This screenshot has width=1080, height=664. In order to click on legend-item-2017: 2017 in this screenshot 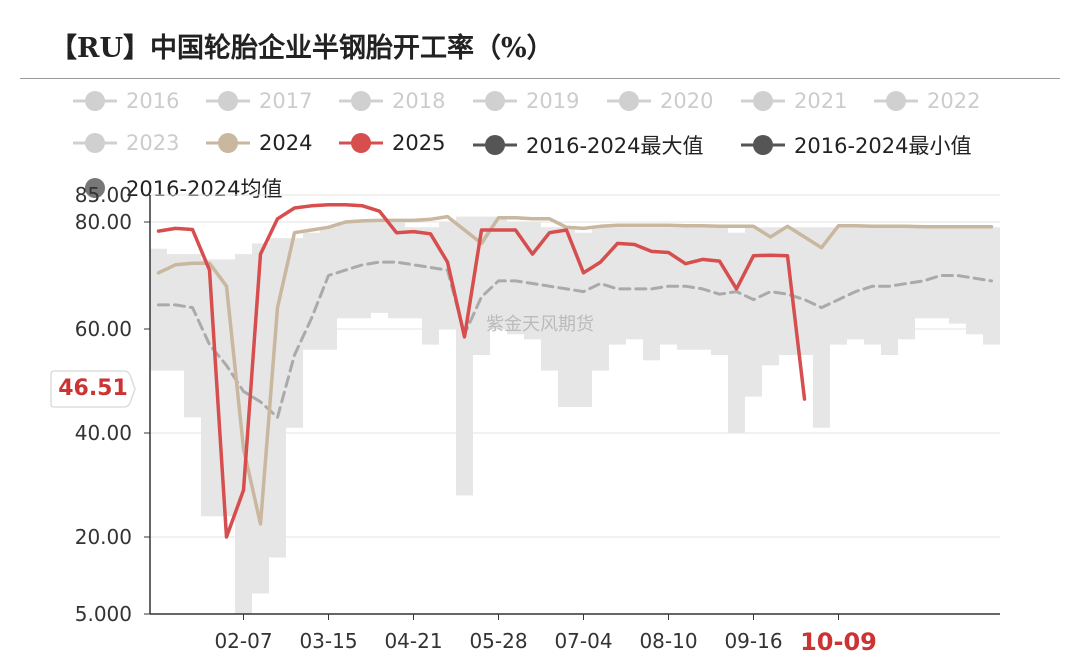, I will do `click(258, 101)`.